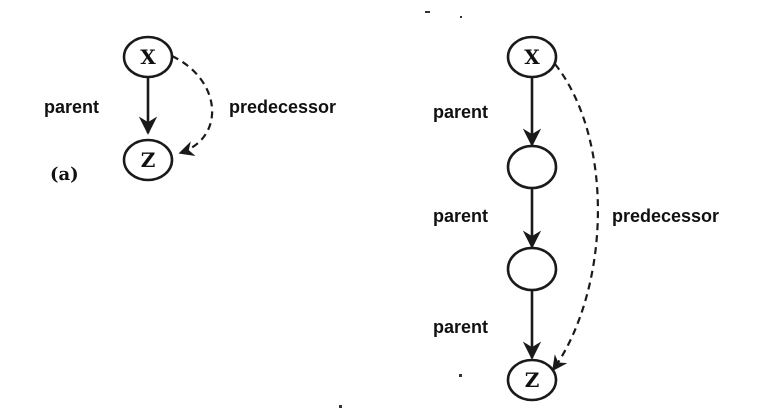  I want to click on diagram-a-node-x-label: X, so click(148, 57).